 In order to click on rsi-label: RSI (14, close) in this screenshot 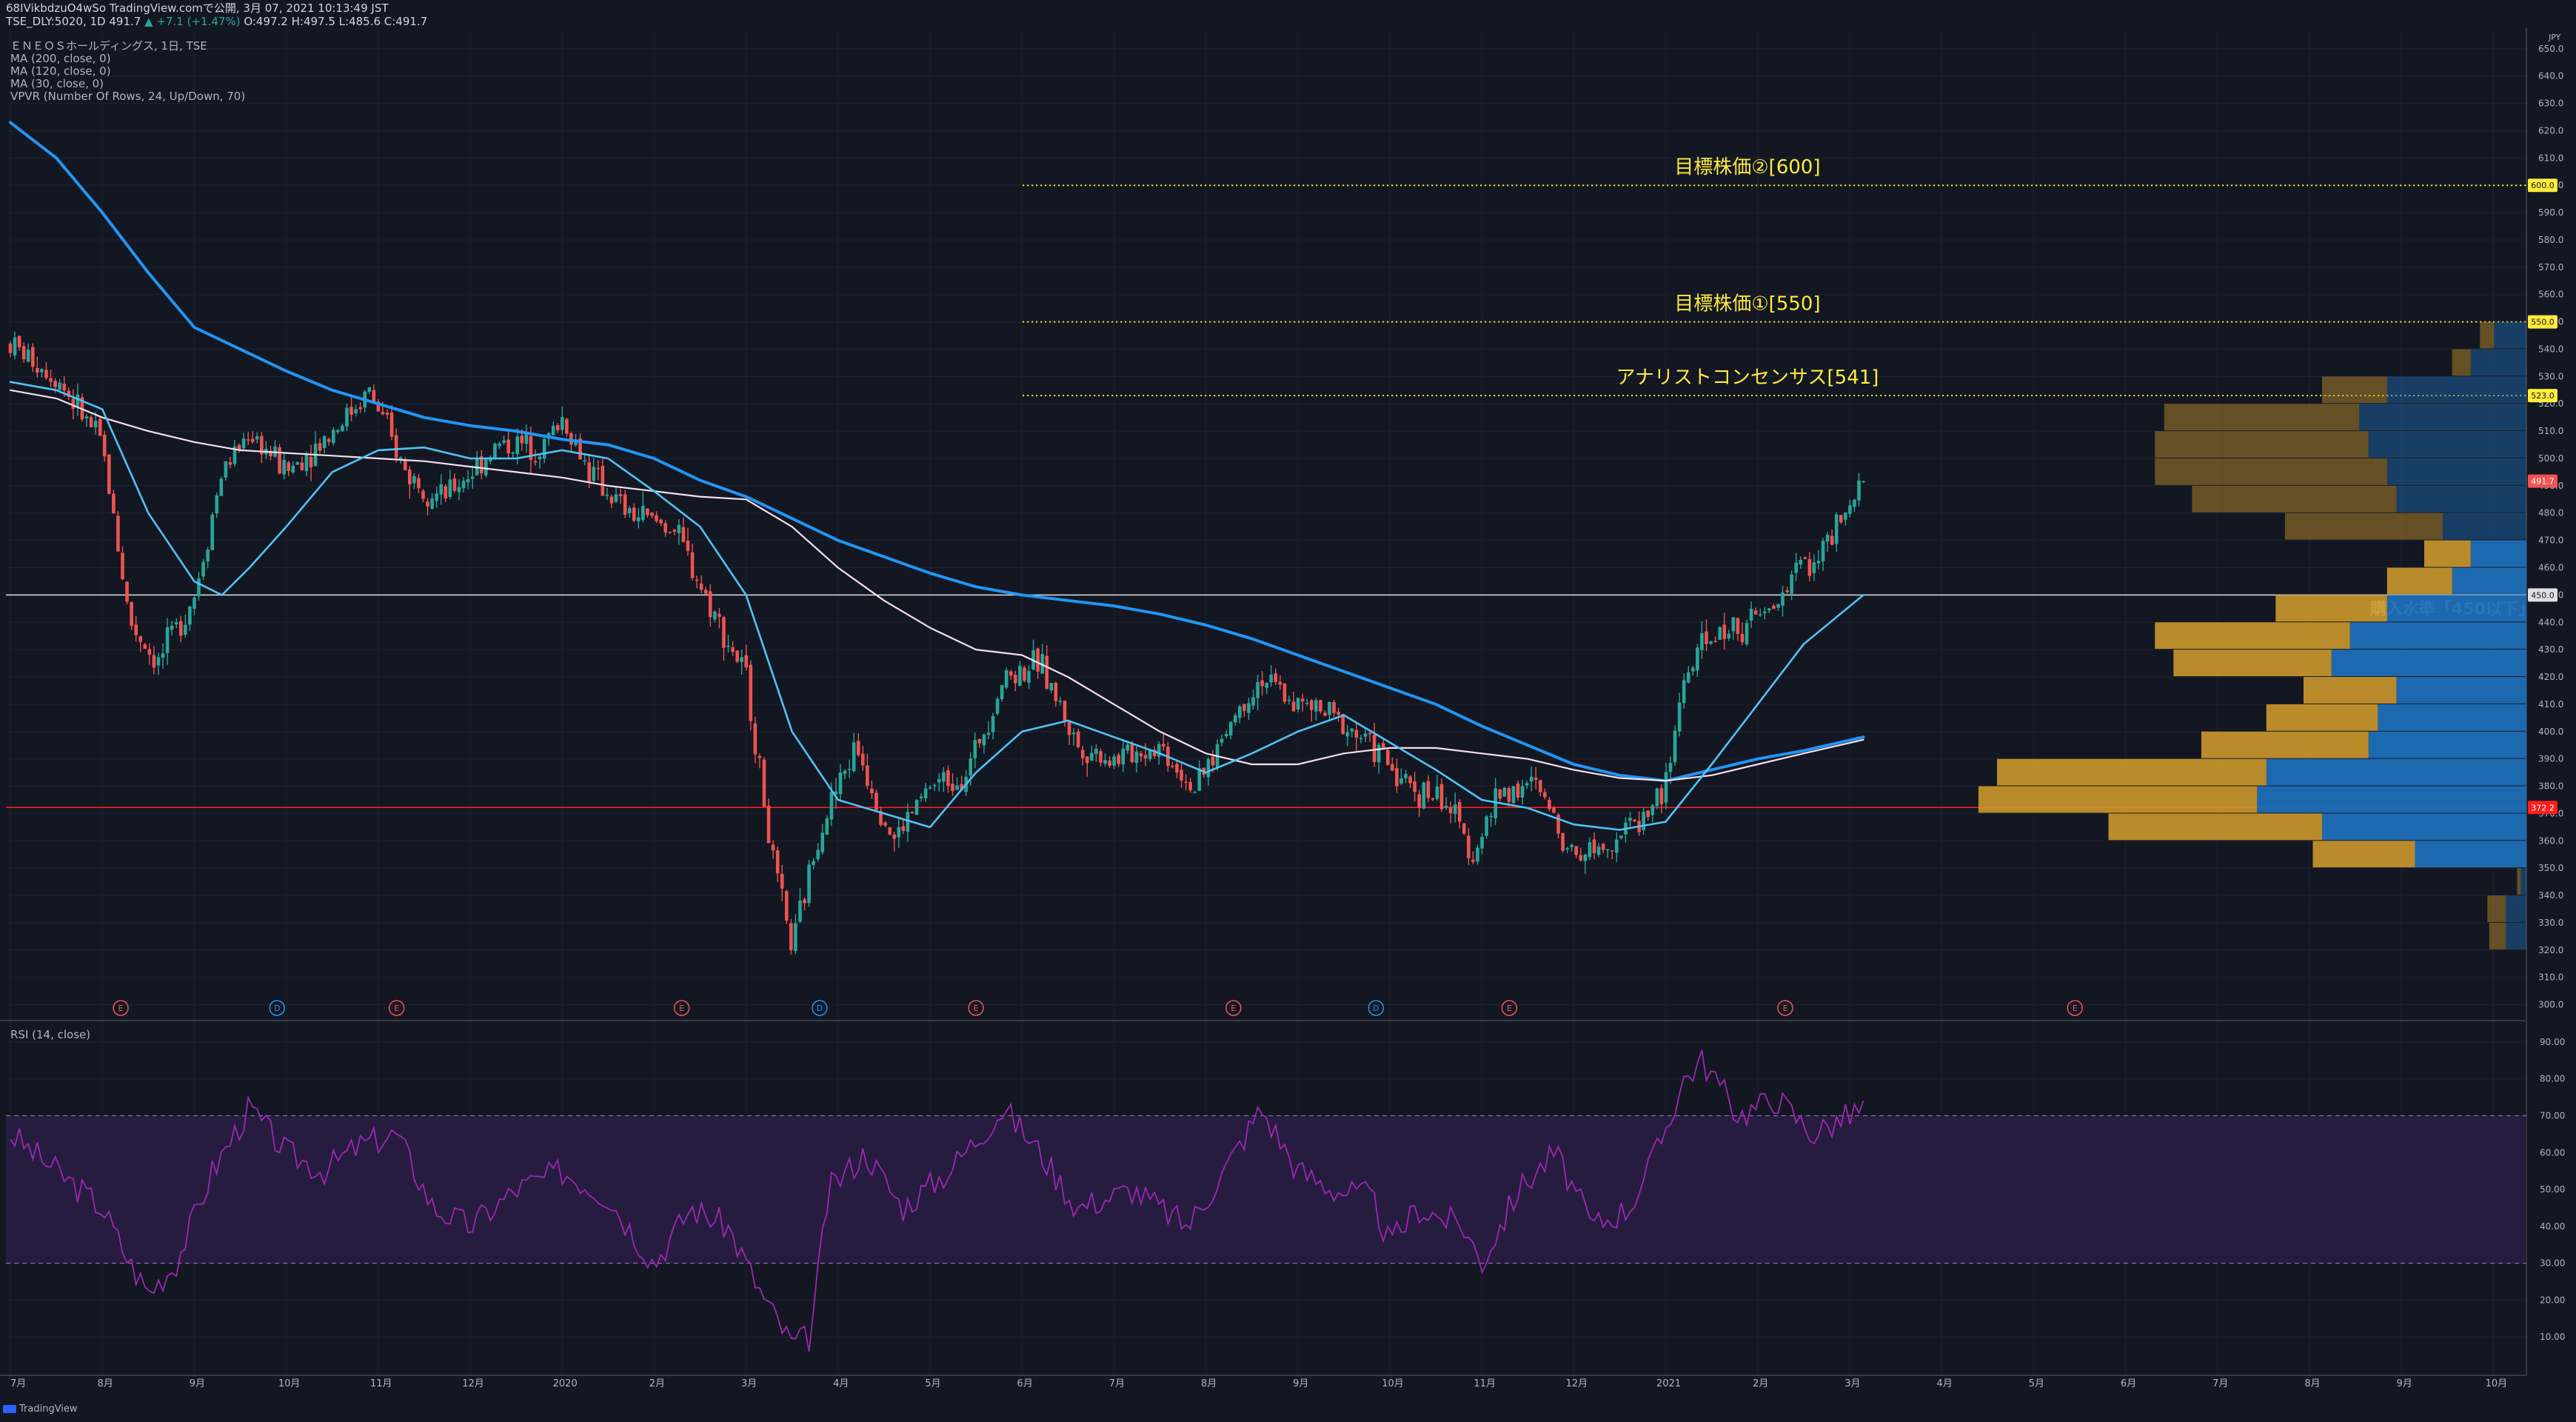, I will do `click(51, 1034)`.